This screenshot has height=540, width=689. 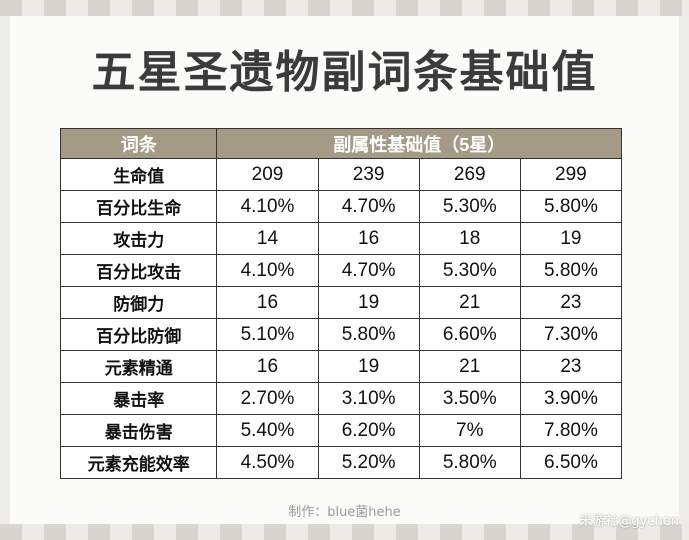 What do you see at coordinates (571, 430) in the screenshot?
I see `value-cell: 7.80%` at bounding box center [571, 430].